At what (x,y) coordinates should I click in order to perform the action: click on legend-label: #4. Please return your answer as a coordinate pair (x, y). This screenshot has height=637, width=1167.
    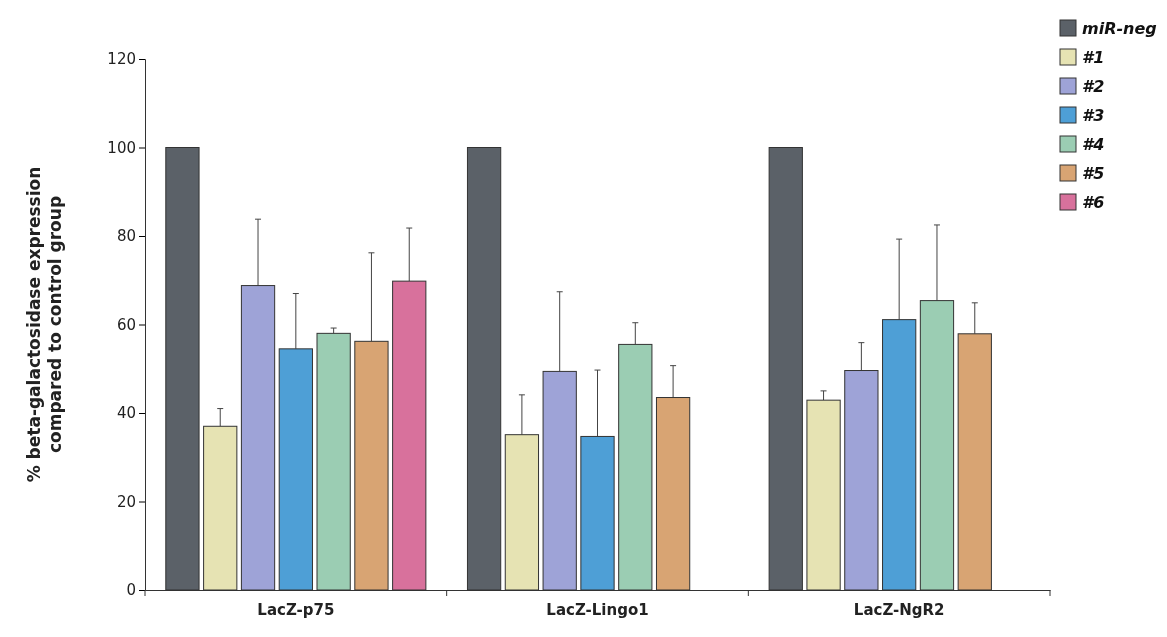
    Looking at the image, I should click on (1093, 144).